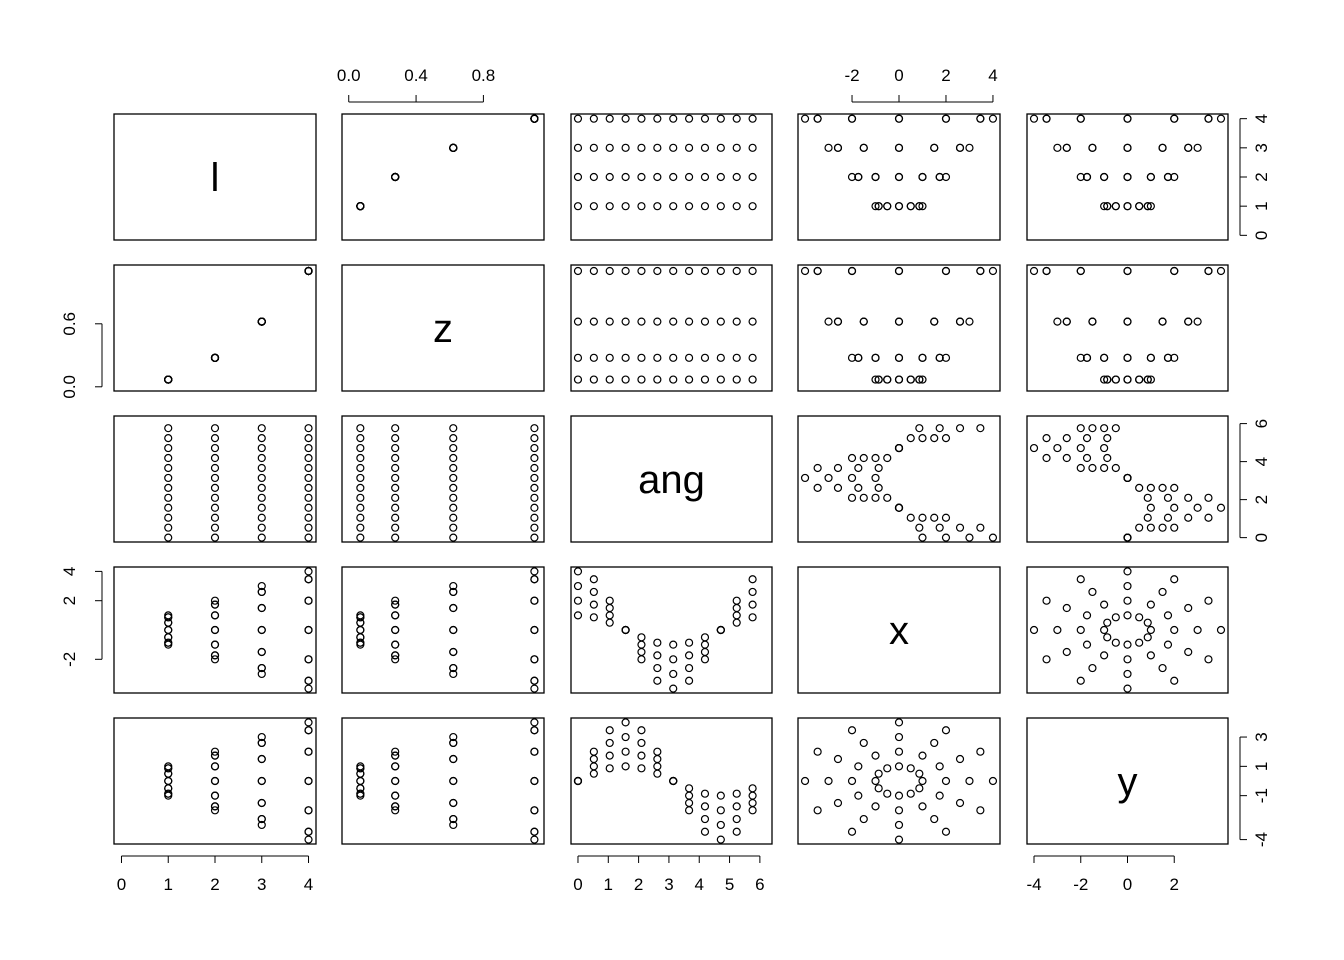 The height and width of the screenshot is (960, 1344). I want to click on x-tick-label: -2, so click(1080, 884).